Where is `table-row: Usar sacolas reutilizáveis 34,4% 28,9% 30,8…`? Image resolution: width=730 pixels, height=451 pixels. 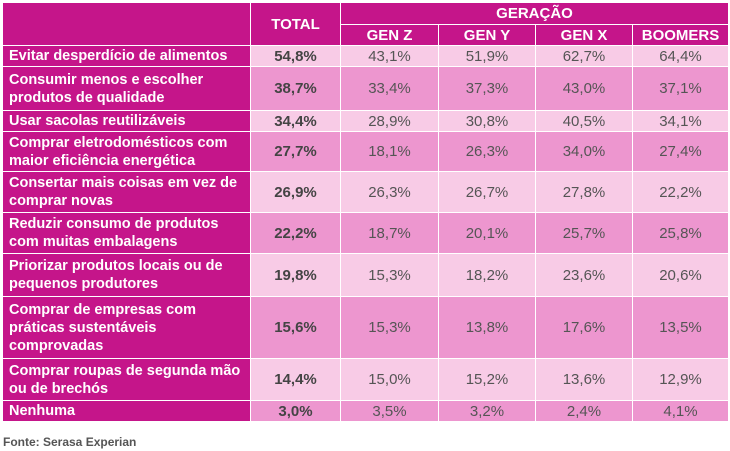 table-row: Usar sacolas reutilizáveis 34,4% 28,9% 30,8… is located at coordinates (365, 121).